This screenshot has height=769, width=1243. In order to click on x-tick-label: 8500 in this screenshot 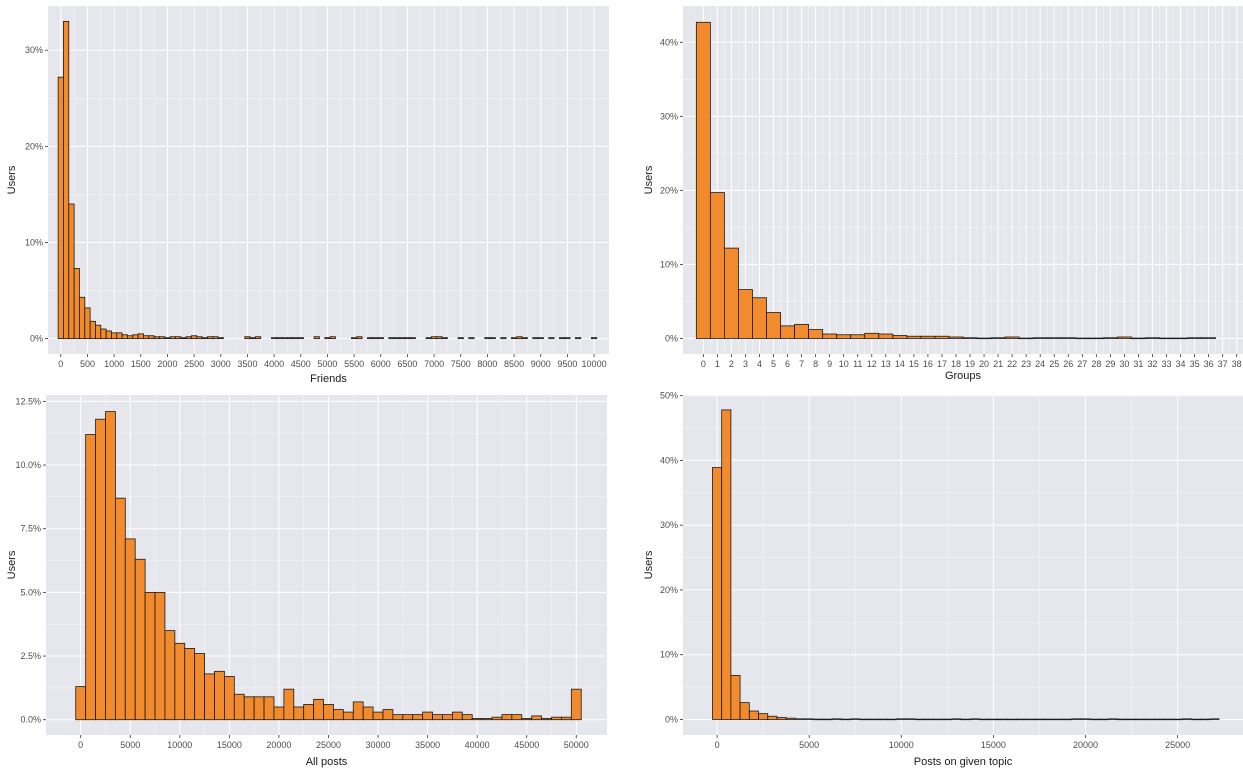, I will do `click(514, 364)`.